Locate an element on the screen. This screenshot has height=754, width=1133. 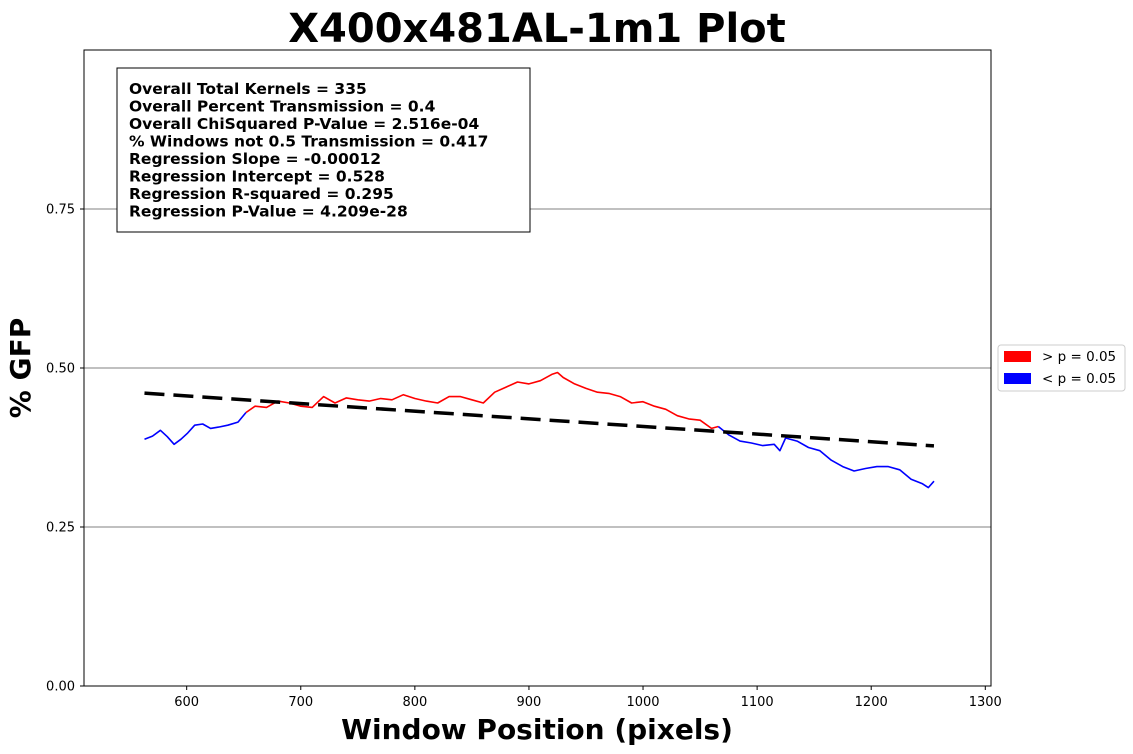
y-axis-ticks: 0.00 0.25 0.50 0.75 is located at coordinates (65, 449).